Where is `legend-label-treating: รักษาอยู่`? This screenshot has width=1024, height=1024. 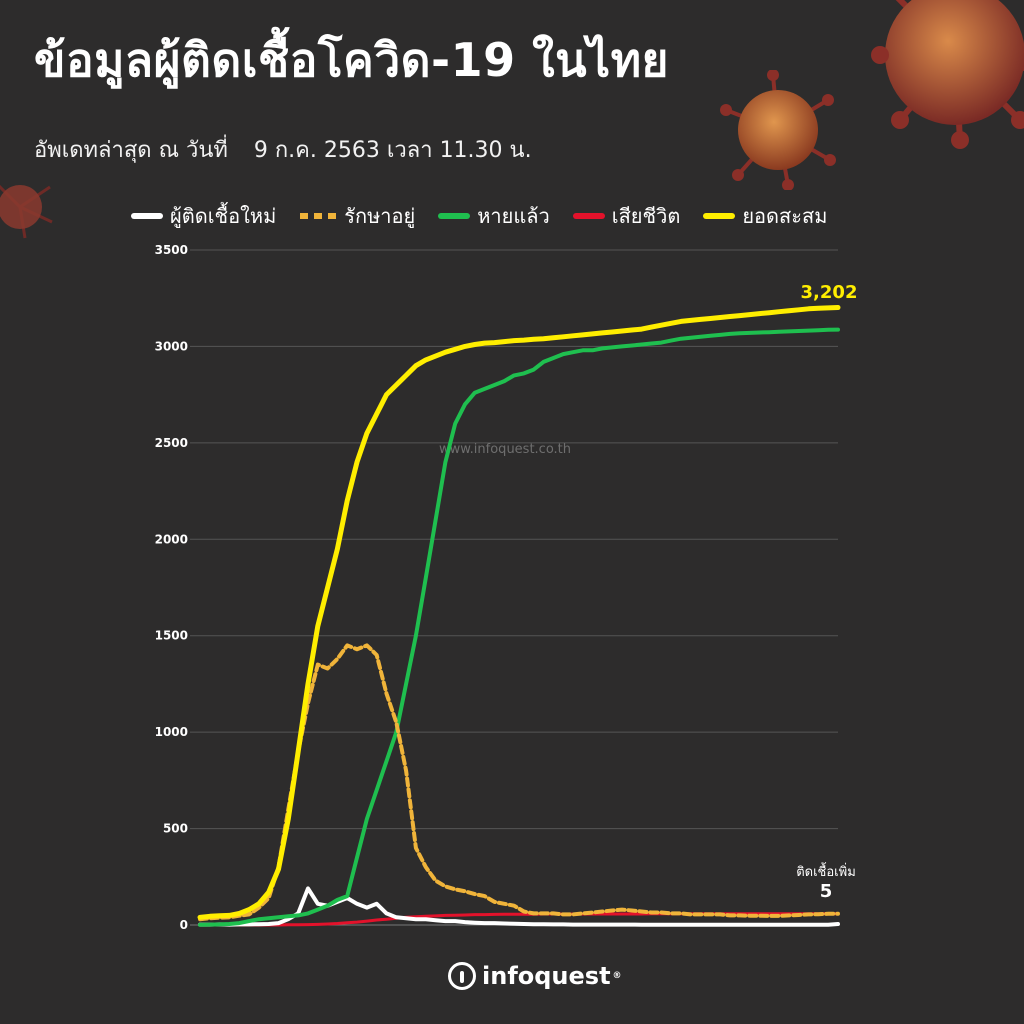
legend-label-treating: รักษาอยู่ is located at coordinates (380, 216).